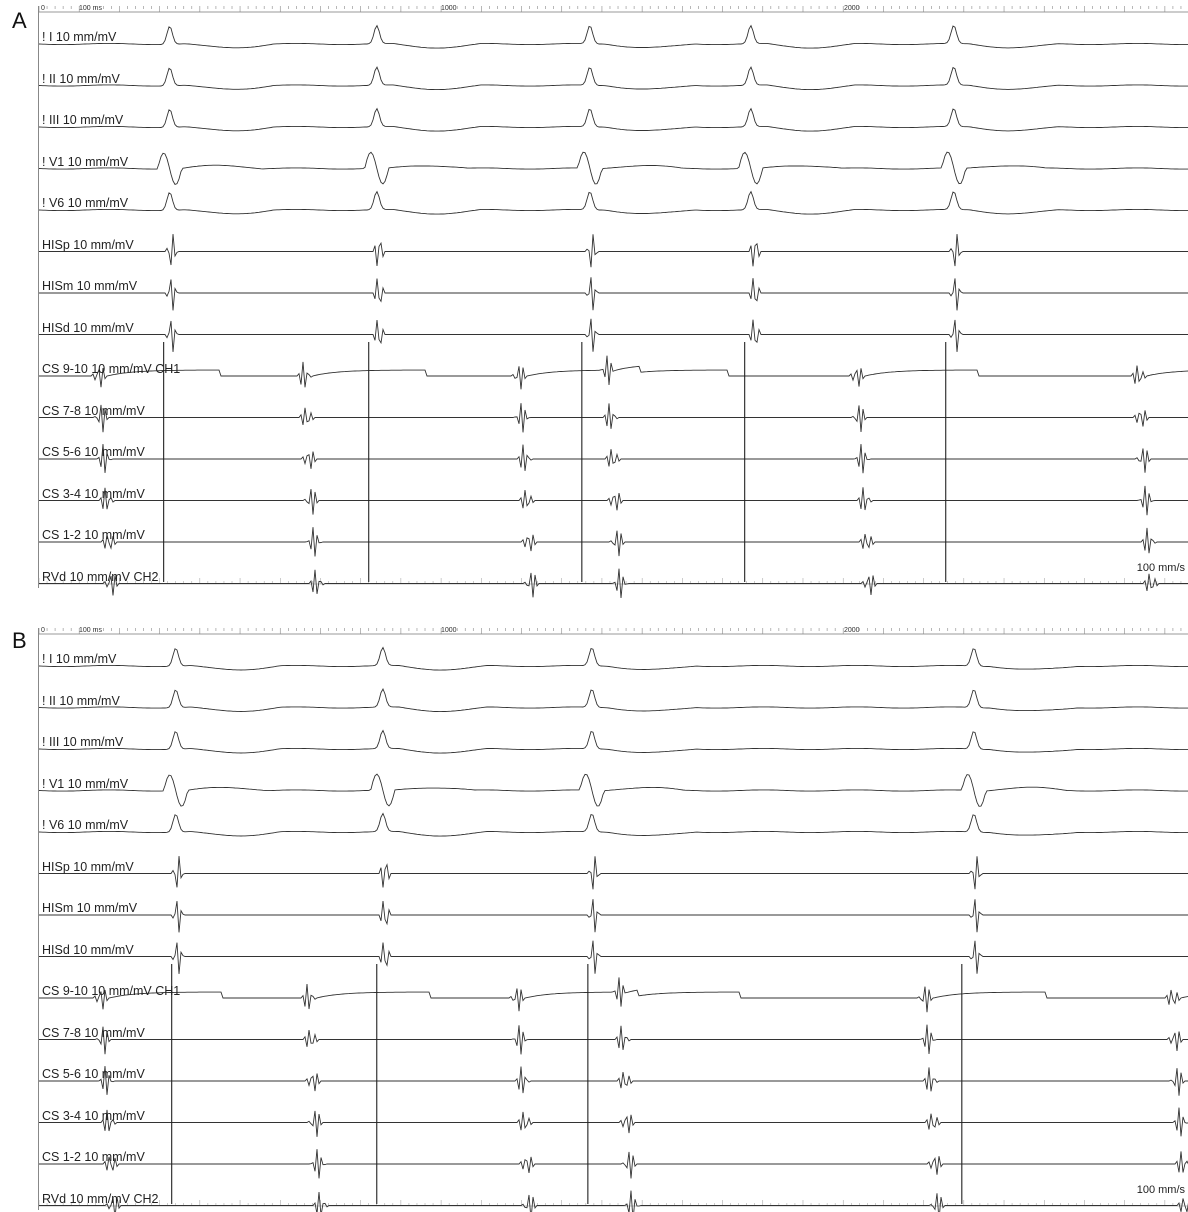 The image size is (1188, 1212). Describe the element at coordinates (19, 20) in the screenshot. I see `panel-label-a: A` at that location.